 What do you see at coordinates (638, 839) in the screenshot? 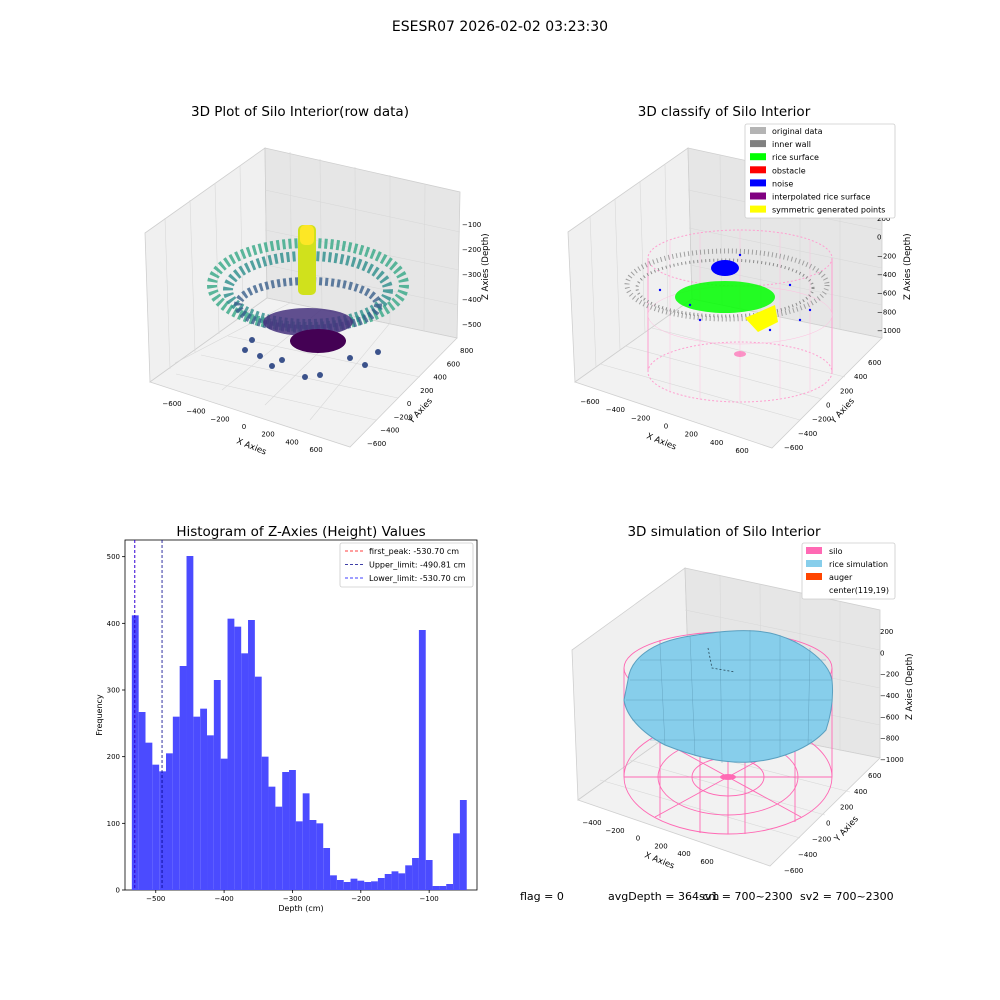
I see `simulation-x-tick-label: 0` at bounding box center [638, 839].